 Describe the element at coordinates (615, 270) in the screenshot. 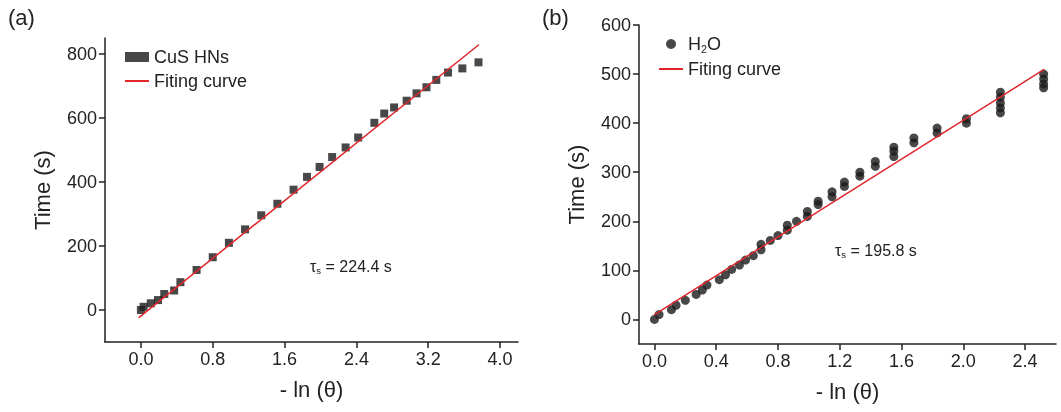

I see `y-tick-label: 100` at that location.